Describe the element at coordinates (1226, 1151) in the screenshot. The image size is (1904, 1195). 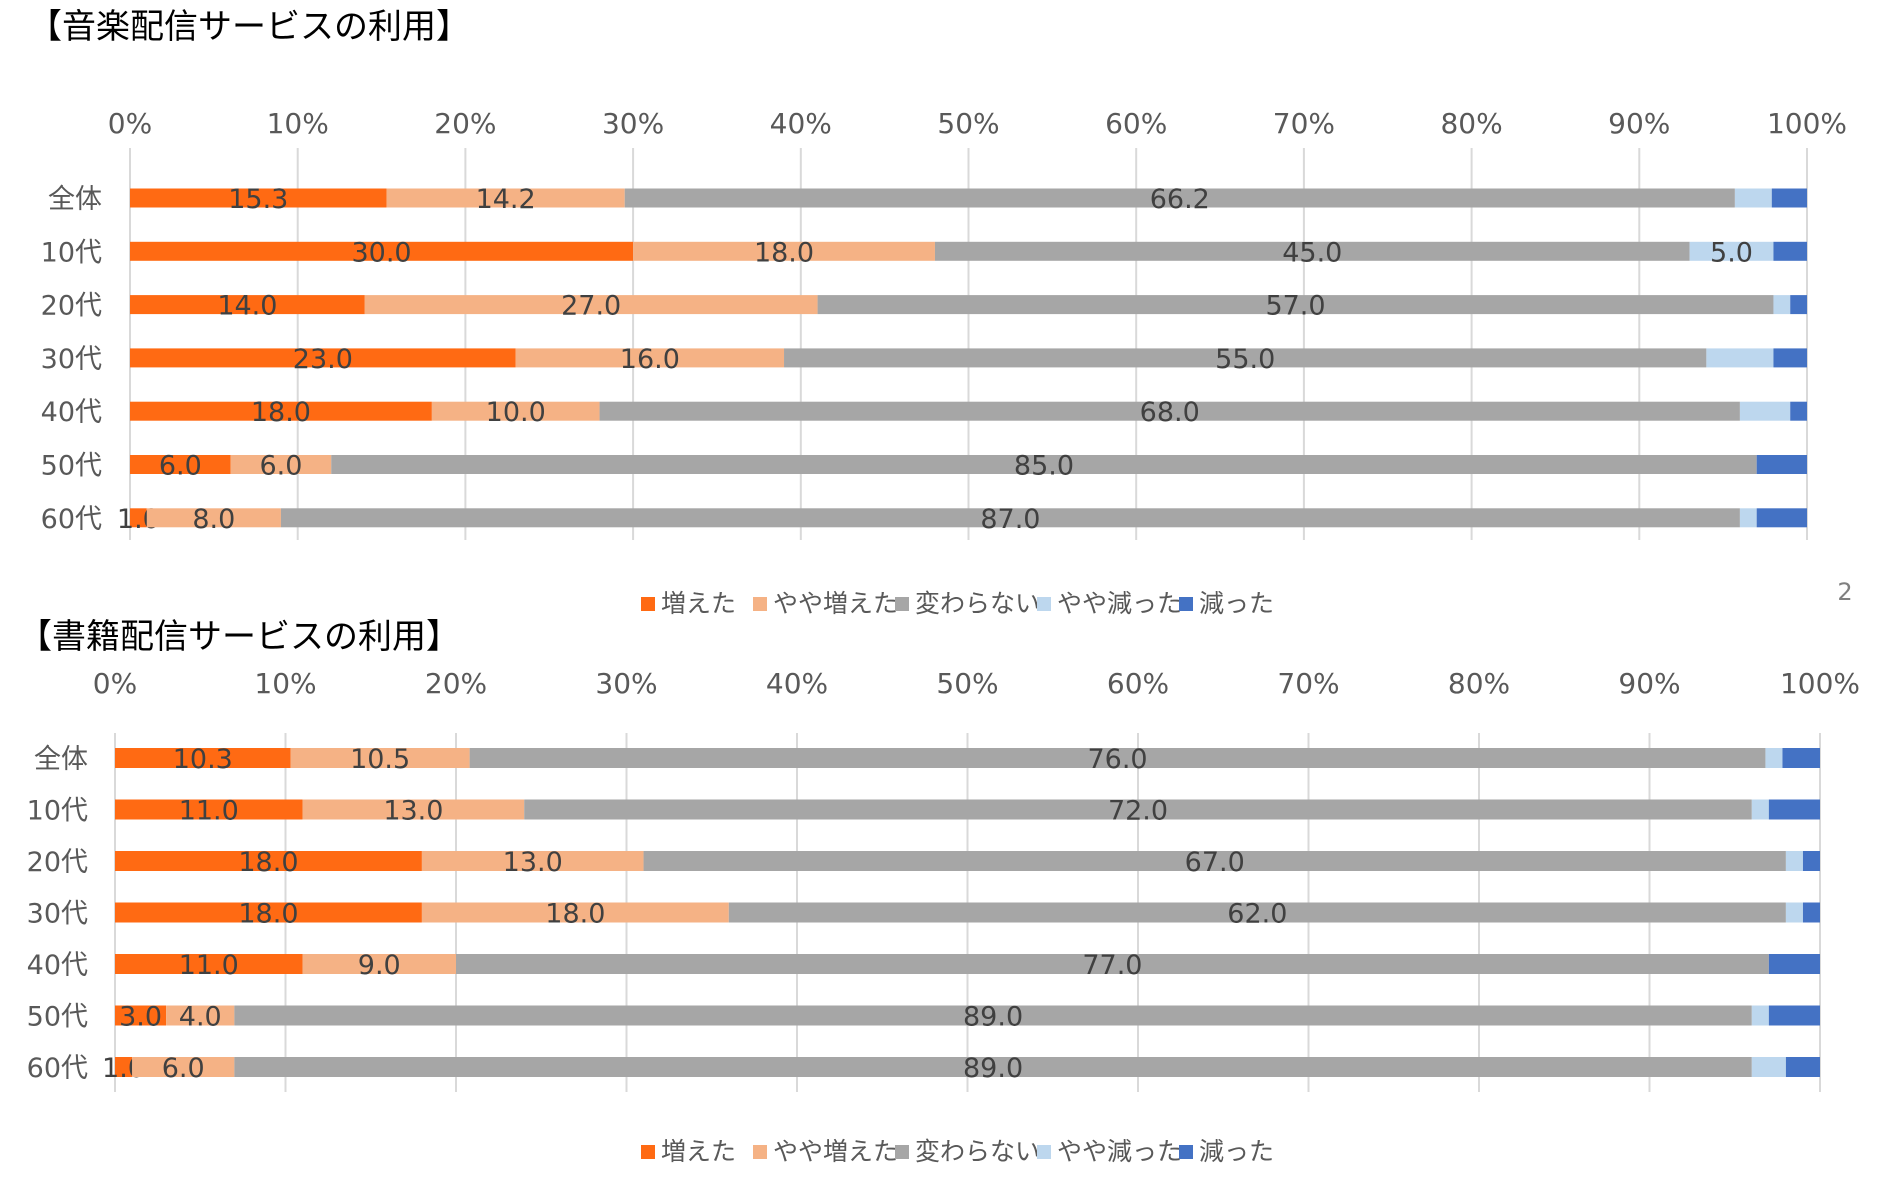
I see `legend-item: 減った` at that location.